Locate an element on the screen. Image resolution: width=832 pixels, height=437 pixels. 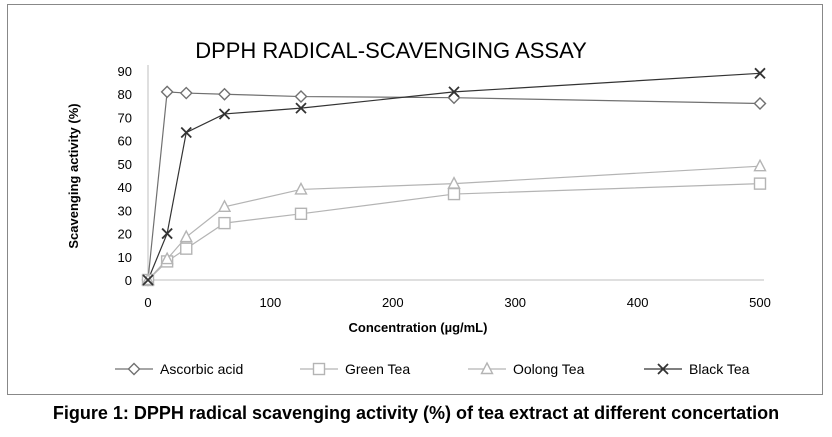
y-tick-label: 80 is located at coordinates (125, 94).